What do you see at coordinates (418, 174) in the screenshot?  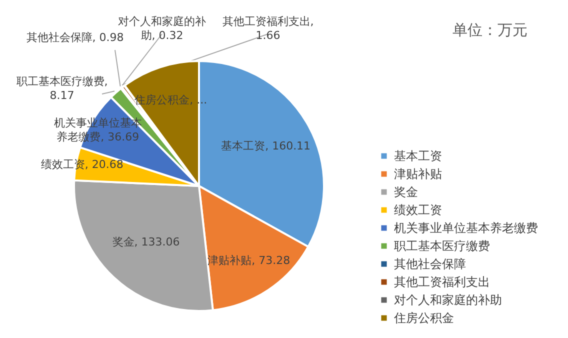 I see `legend-label: 津贴补贴` at bounding box center [418, 174].